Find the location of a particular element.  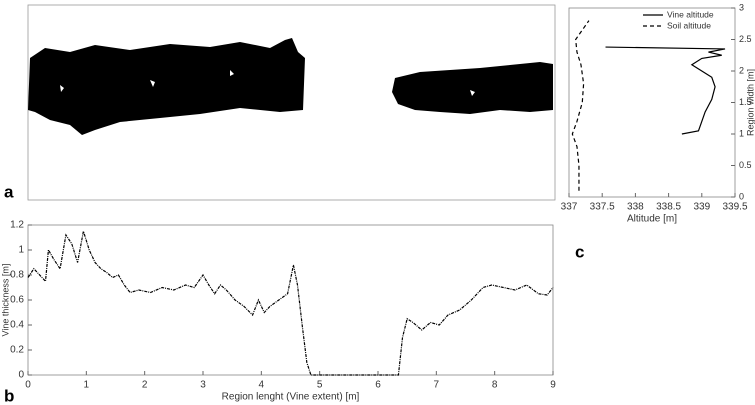

x-tick-label: 0 is located at coordinates (28, 385).